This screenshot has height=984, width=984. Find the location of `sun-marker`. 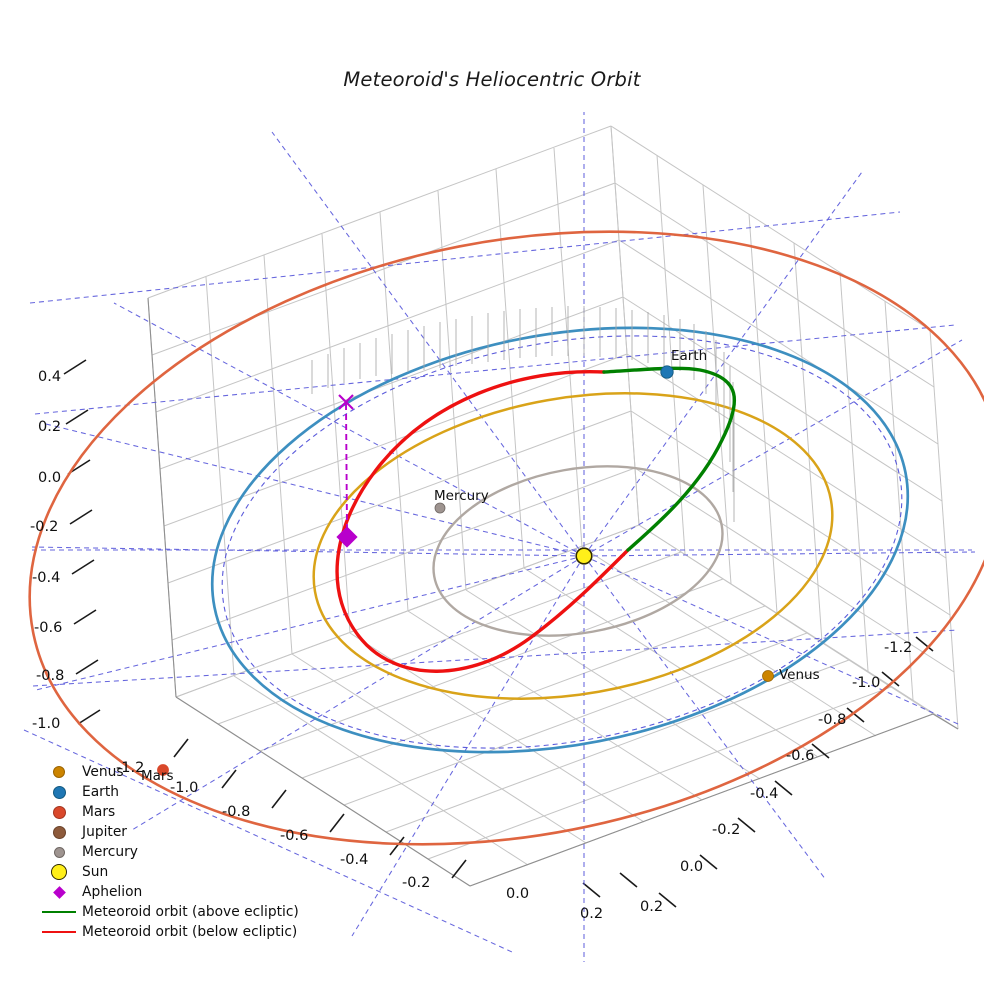

sun-marker is located at coordinates (584, 556).